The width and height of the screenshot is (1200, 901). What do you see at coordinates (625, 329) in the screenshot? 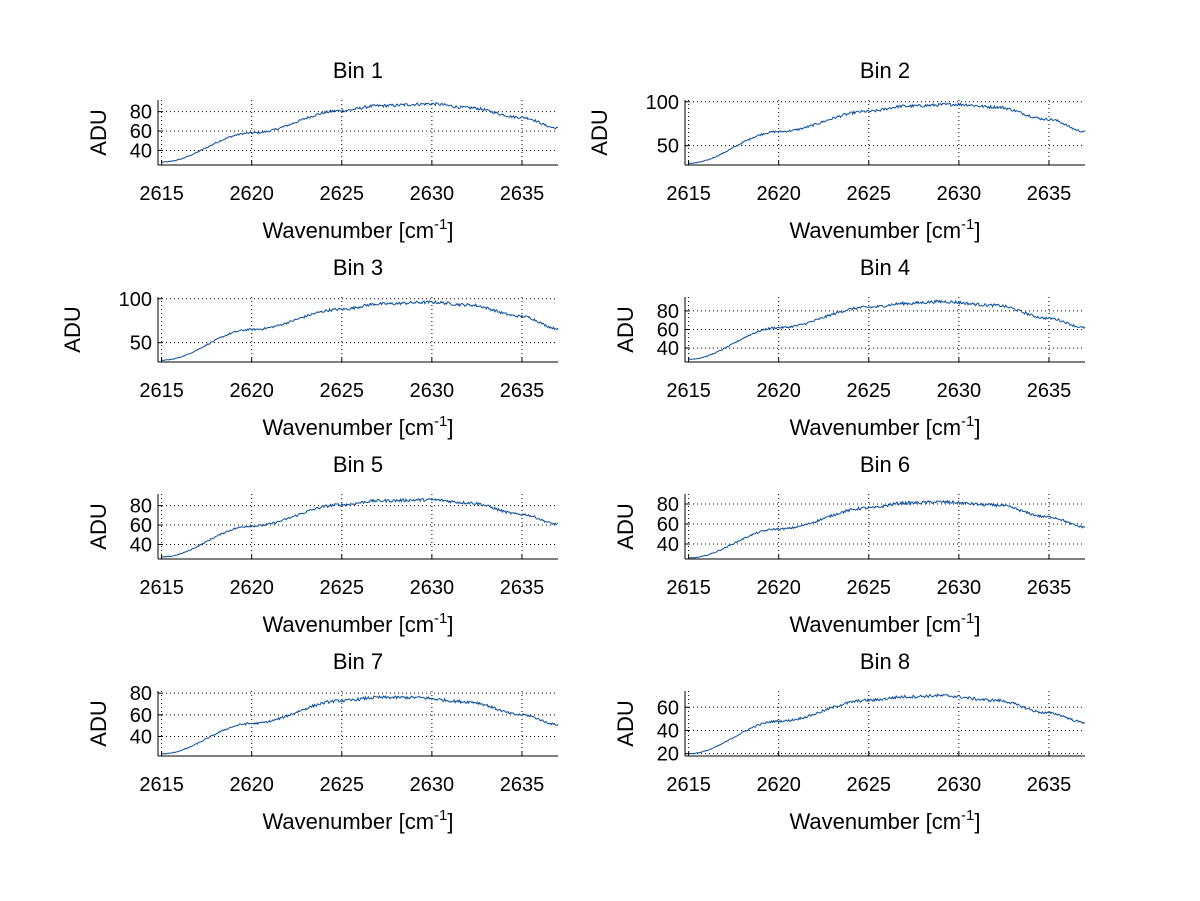
I see `chart-4-ylabel: ADU` at bounding box center [625, 329].